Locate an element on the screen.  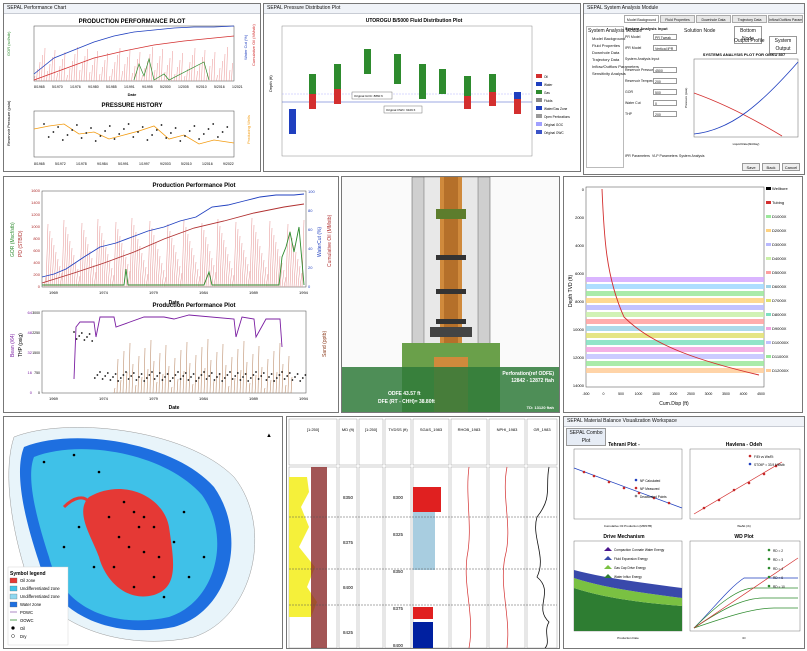
x-tick-label: 1/1997 is located at coordinates (144, 164).